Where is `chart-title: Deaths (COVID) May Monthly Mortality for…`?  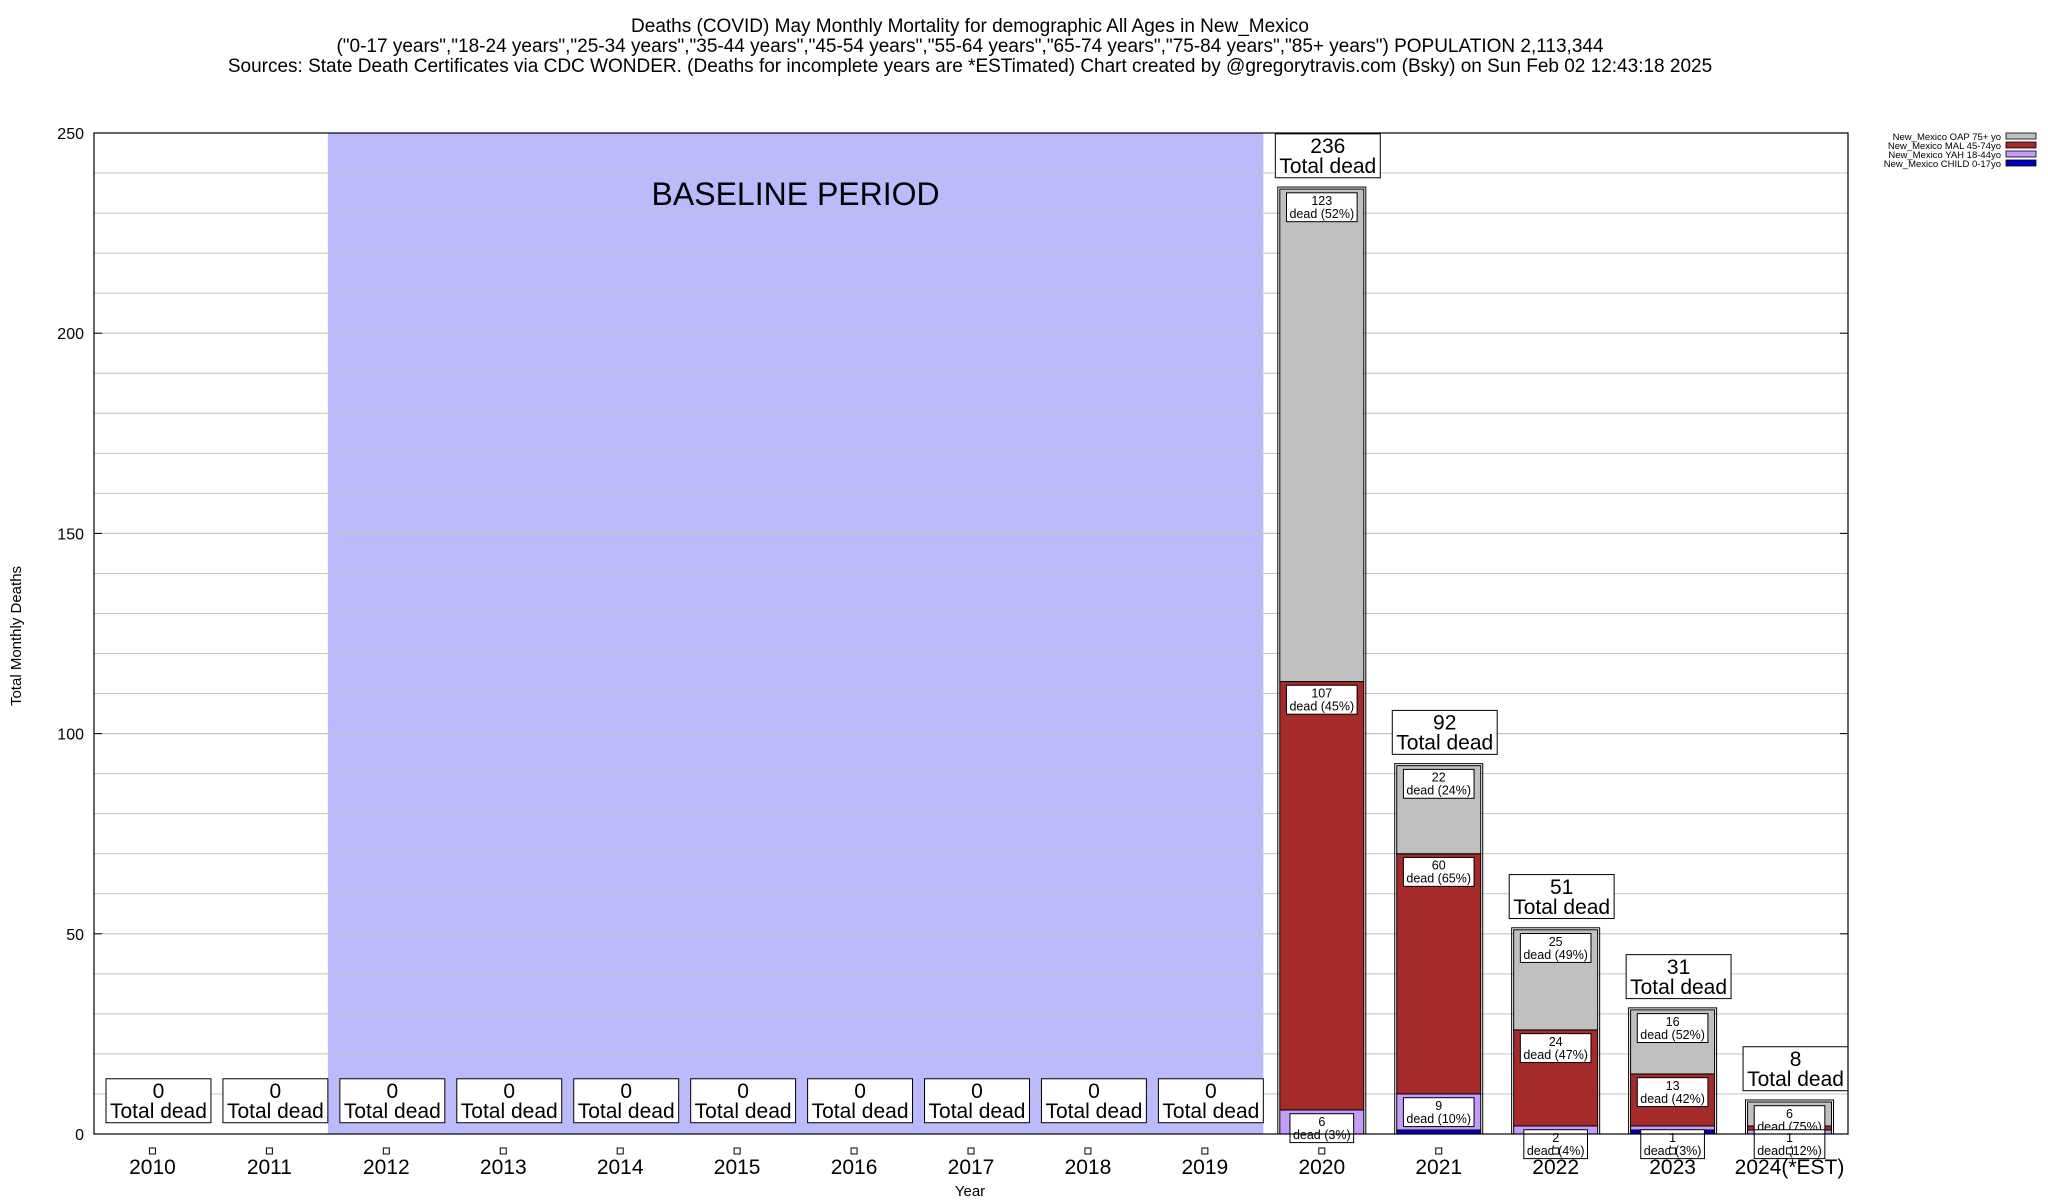
chart-title: Deaths (COVID) May Monthly Mortality for… is located at coordinates (970, 26).